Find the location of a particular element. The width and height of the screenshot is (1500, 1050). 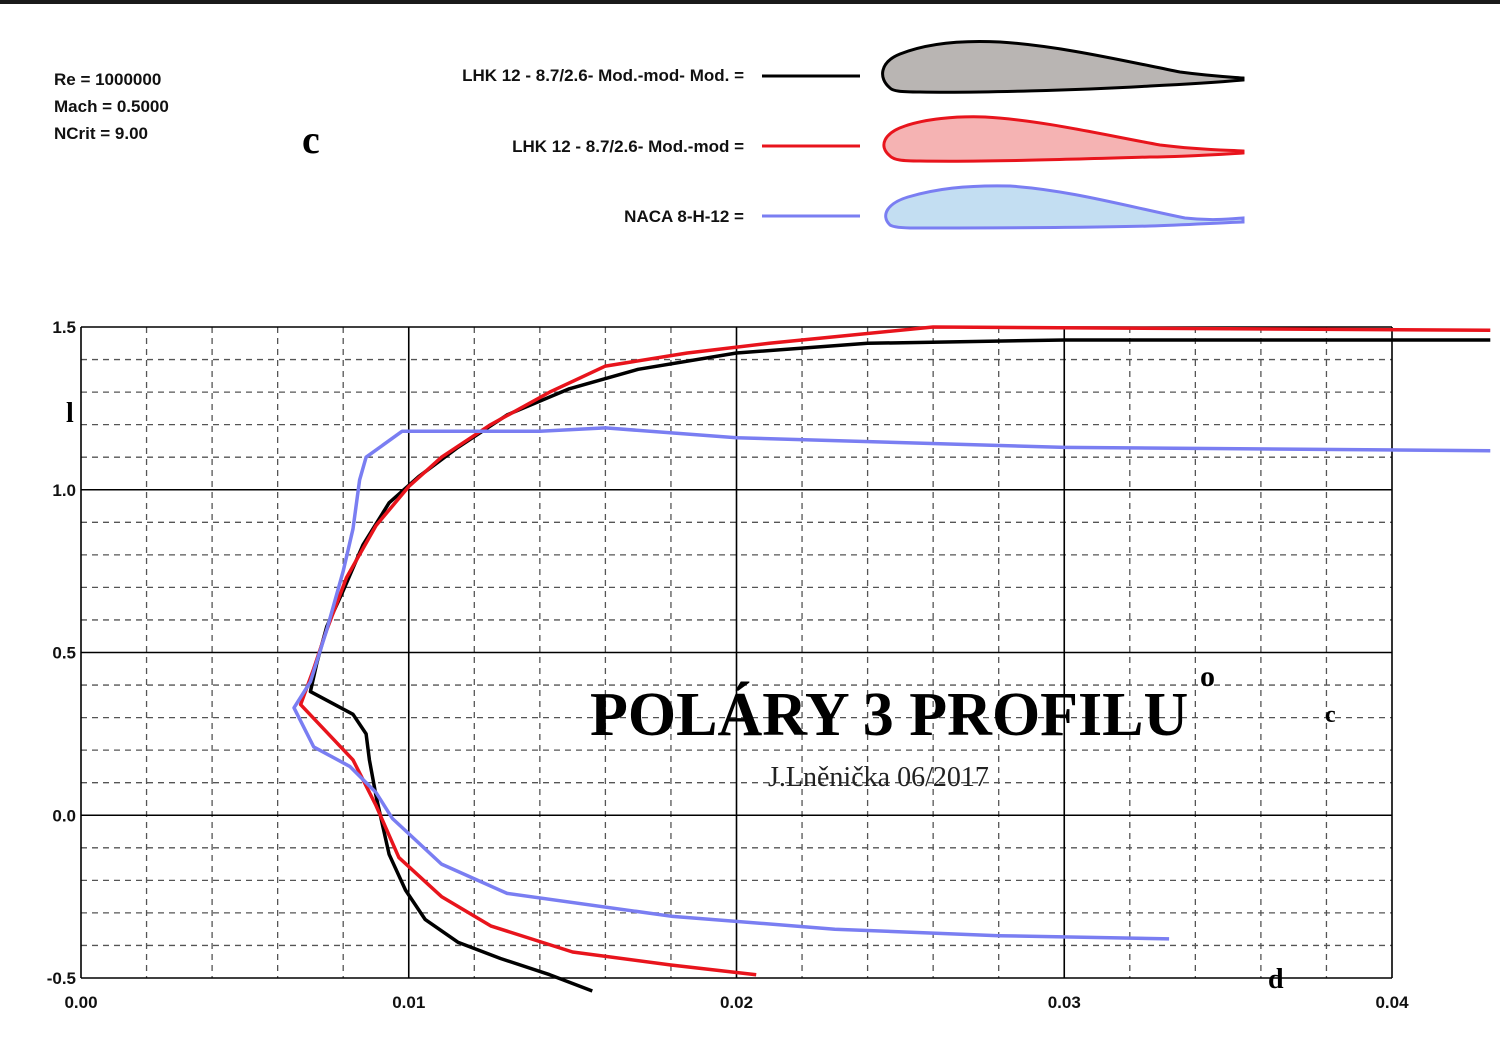

x-tick-label: 0.02 is located at coordinates (736, 1002).